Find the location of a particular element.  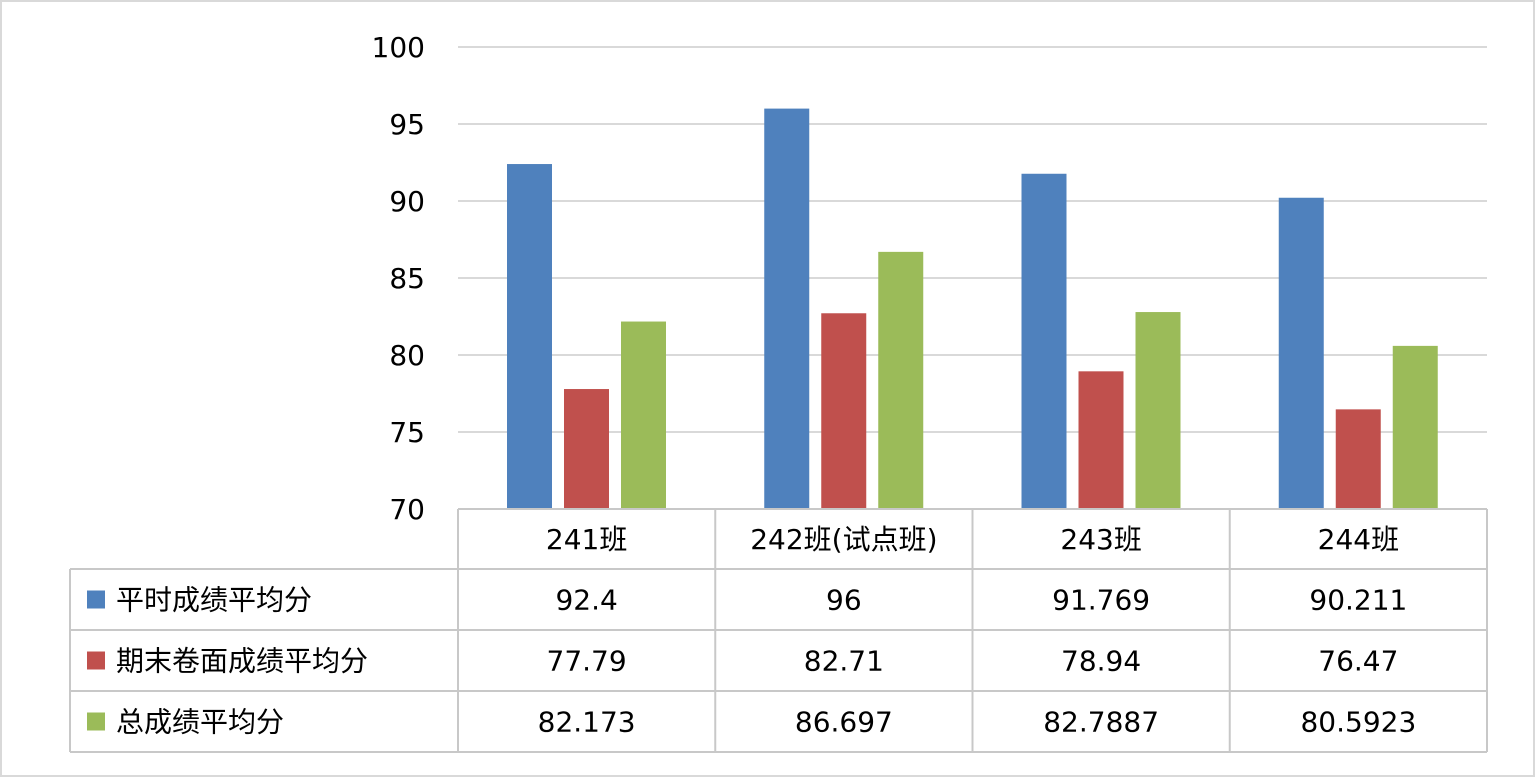

bar-s2-c2 is located at coordinates (1158, 410).